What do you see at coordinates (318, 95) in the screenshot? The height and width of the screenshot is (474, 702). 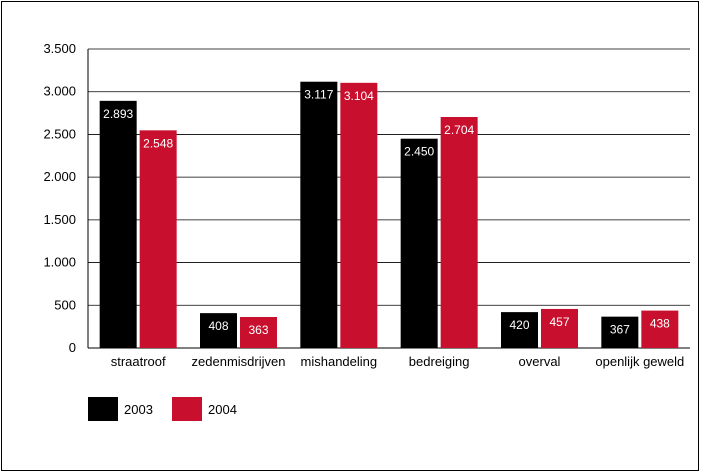 I see `data-label-2003: 3.117` at bounding box center [318, 95].